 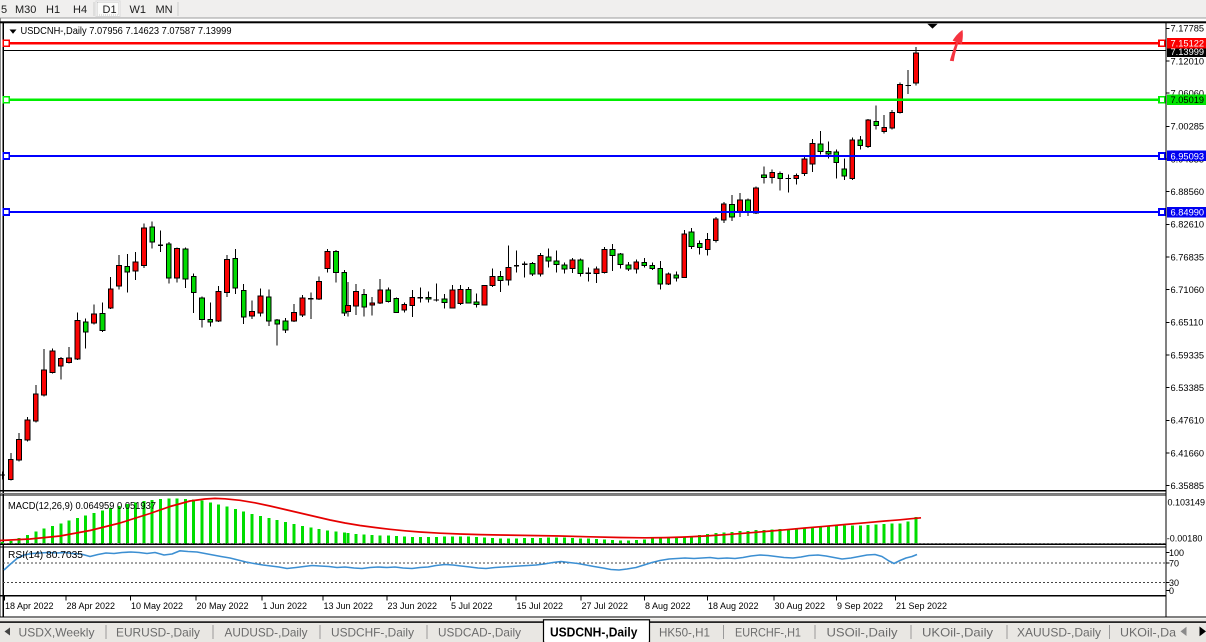 What do you see at coordinates (1188, 156) in the screenshot?
I see `svg-text: 6.95093` at bounding box center [1188, 156].